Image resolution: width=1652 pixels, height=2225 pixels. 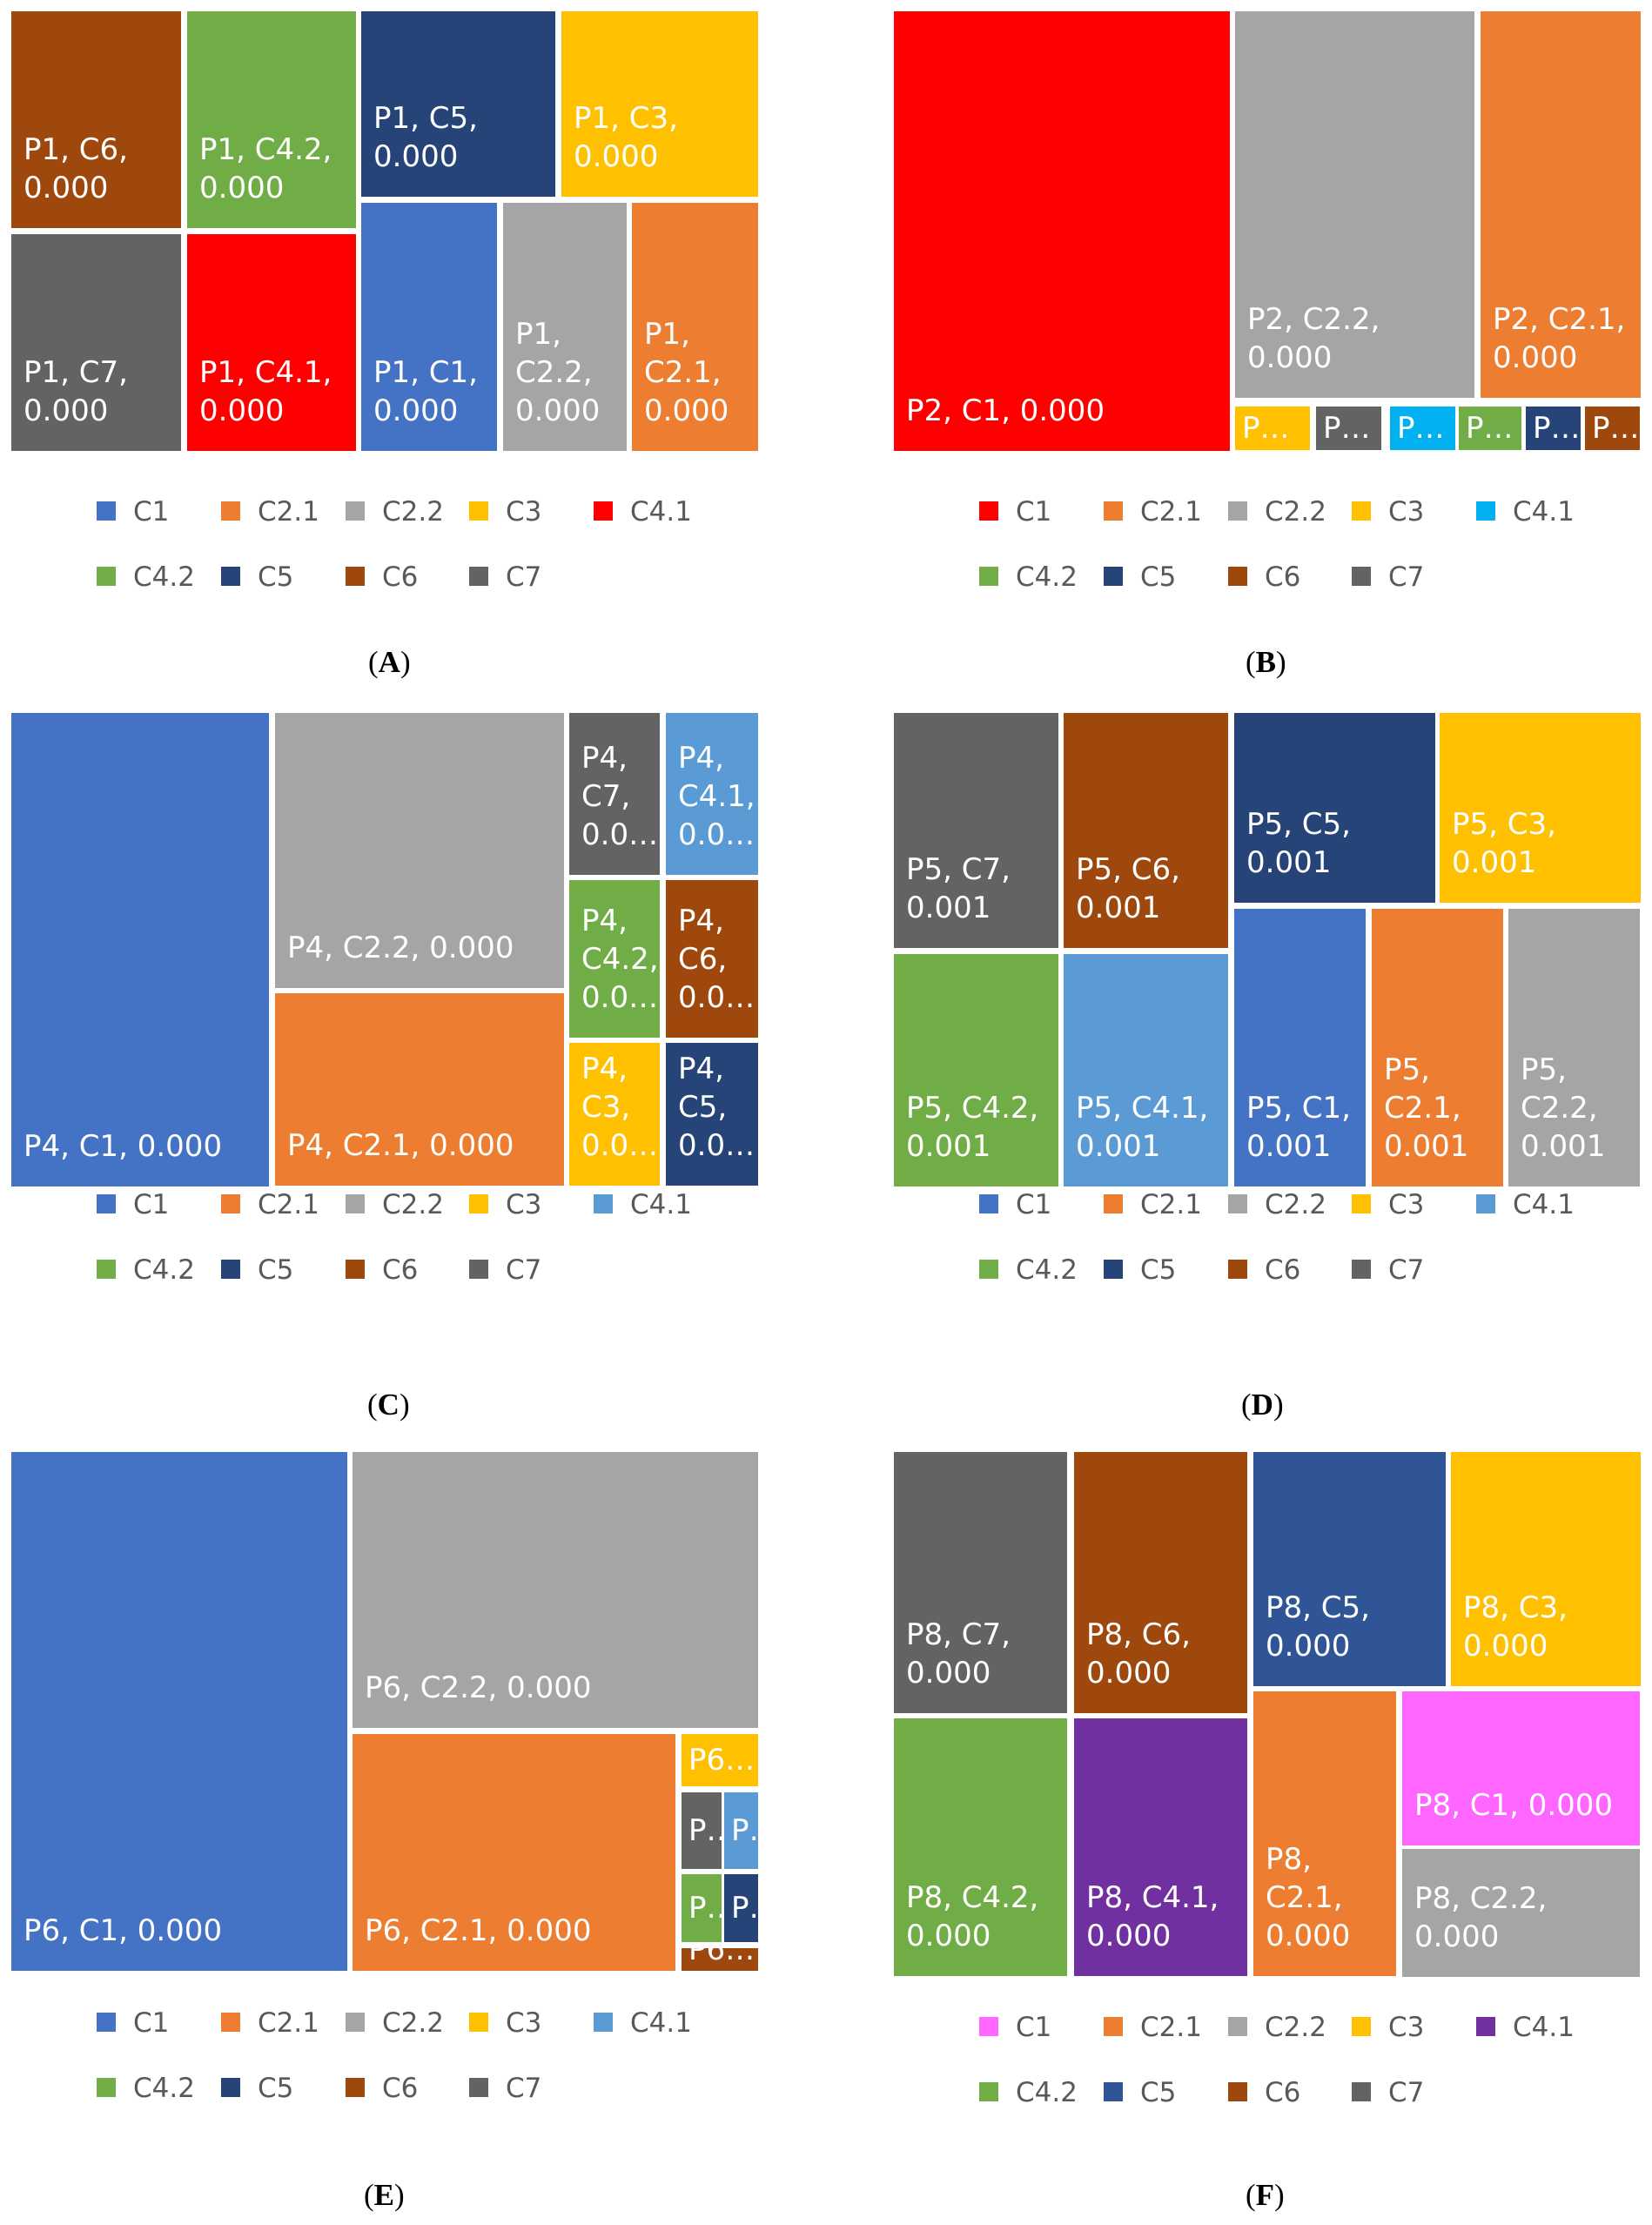 I want to click on treemap-tile-c1: P4, C1, 0.000, so click(x=140, y=949).